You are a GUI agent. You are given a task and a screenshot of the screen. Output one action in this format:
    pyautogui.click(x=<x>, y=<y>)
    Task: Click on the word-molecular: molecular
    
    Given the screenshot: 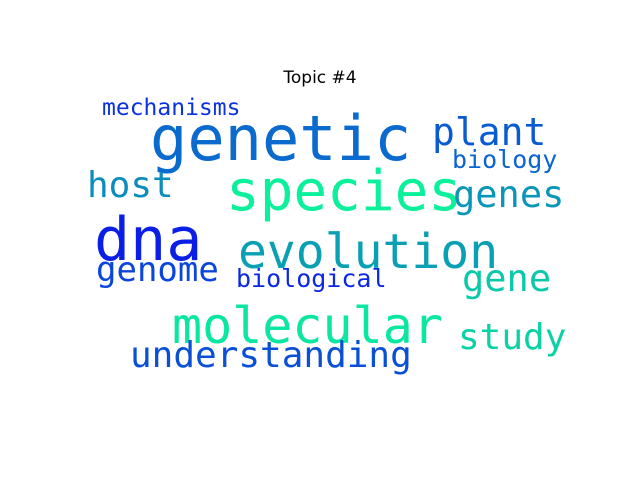 What is the action you would take?
    pyautogui.click(x=307, y=326)
    